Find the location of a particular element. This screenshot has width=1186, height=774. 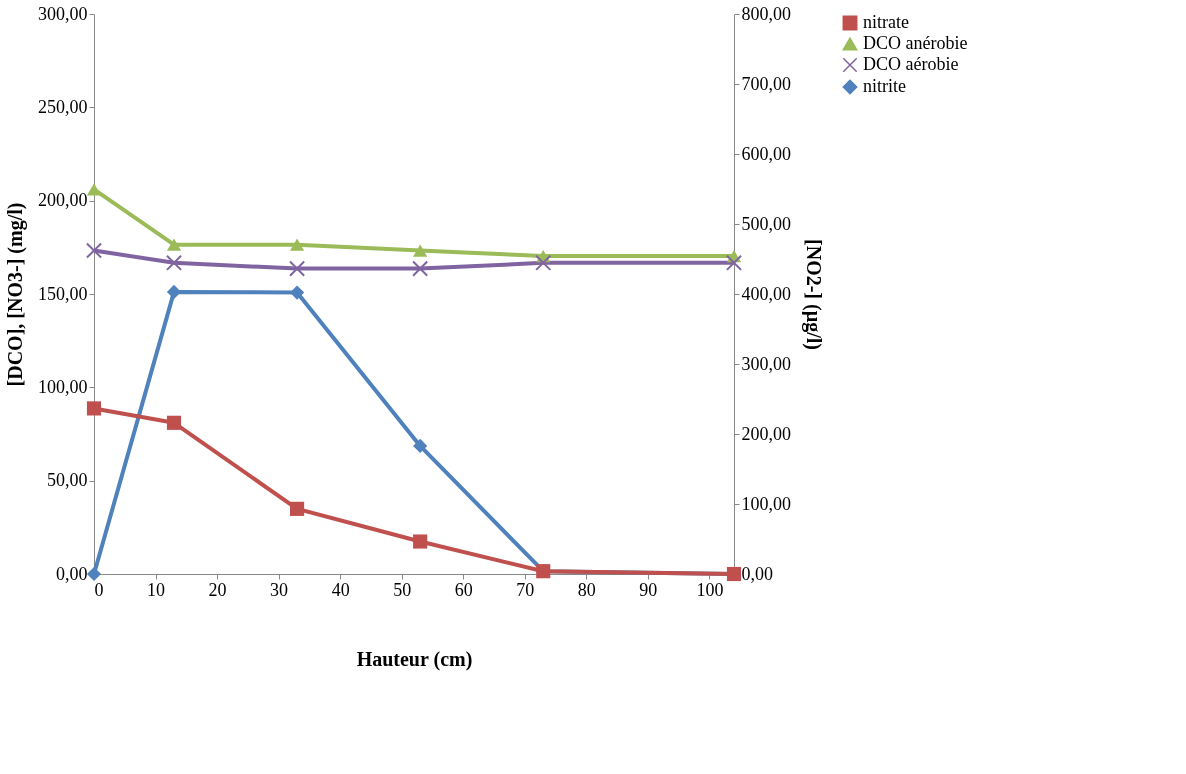

y-tick-label: 0,00 is located at coordinates (72, 573).